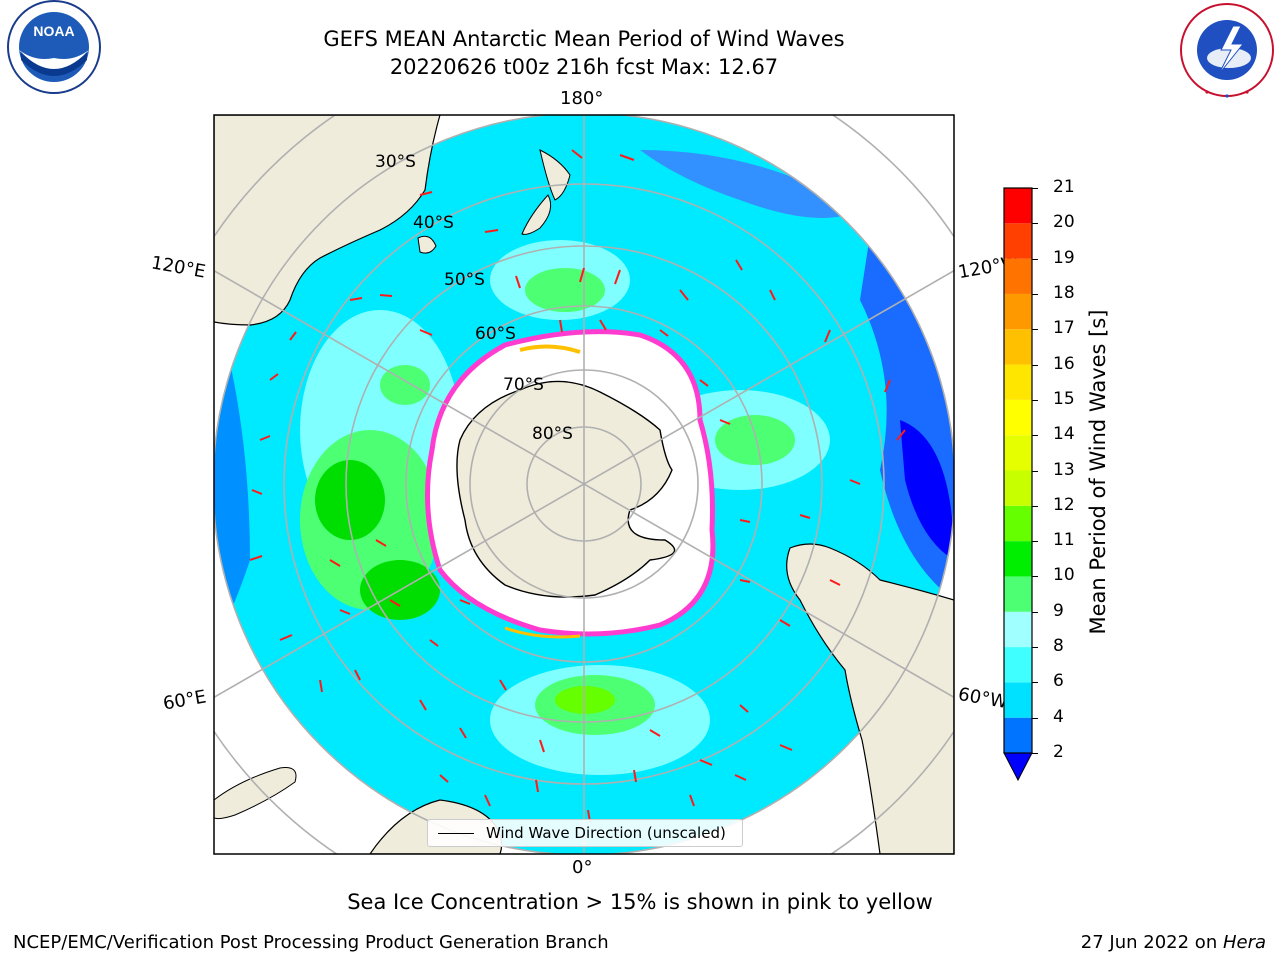 This screenshot has width=1280, height=960. Describe the element at coordinates (1098, 472) in the screenshot. I see `colorbar-label: Mean Period of Wind Waves [s]` at that location.